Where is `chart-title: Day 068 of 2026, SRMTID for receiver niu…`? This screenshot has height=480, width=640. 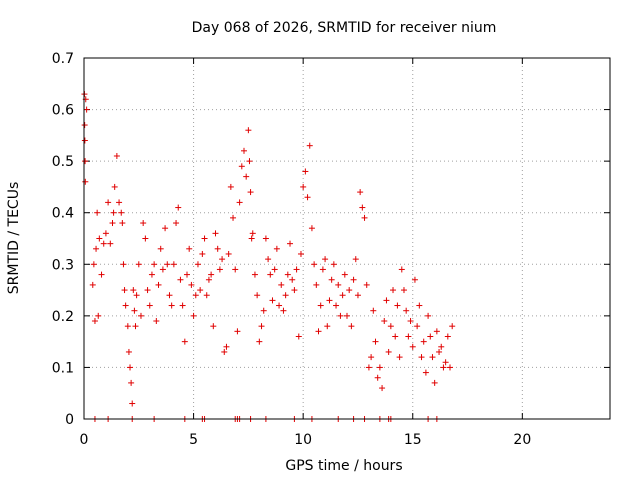 chart-title: Day 068 of 2026, SRMTID for receiver niu… is located at coordinates (344, 28).